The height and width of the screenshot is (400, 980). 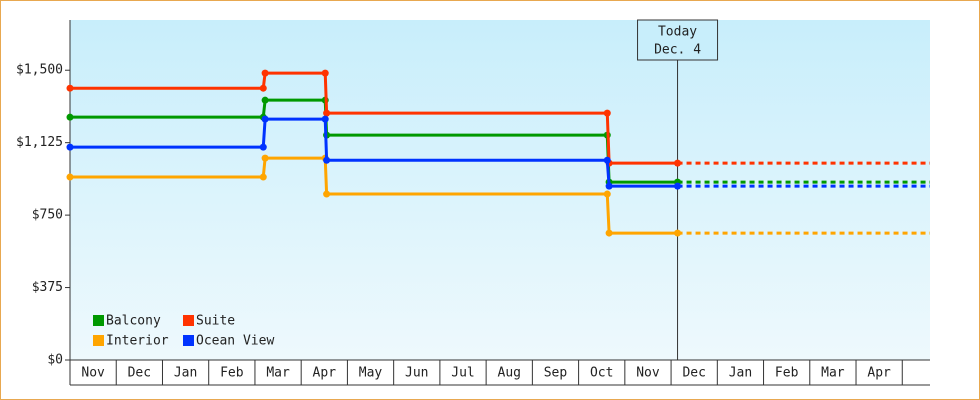 I want to click on y-tick-label: $0, so click(x=55, y=360).